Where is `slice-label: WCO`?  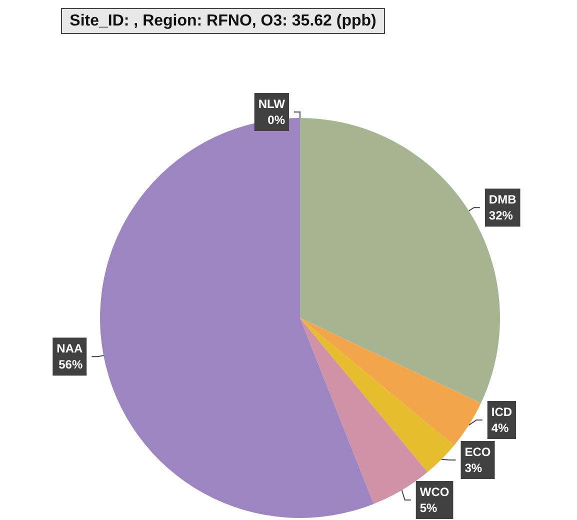
slice-label: WCO is located at coordinates (435, 492).